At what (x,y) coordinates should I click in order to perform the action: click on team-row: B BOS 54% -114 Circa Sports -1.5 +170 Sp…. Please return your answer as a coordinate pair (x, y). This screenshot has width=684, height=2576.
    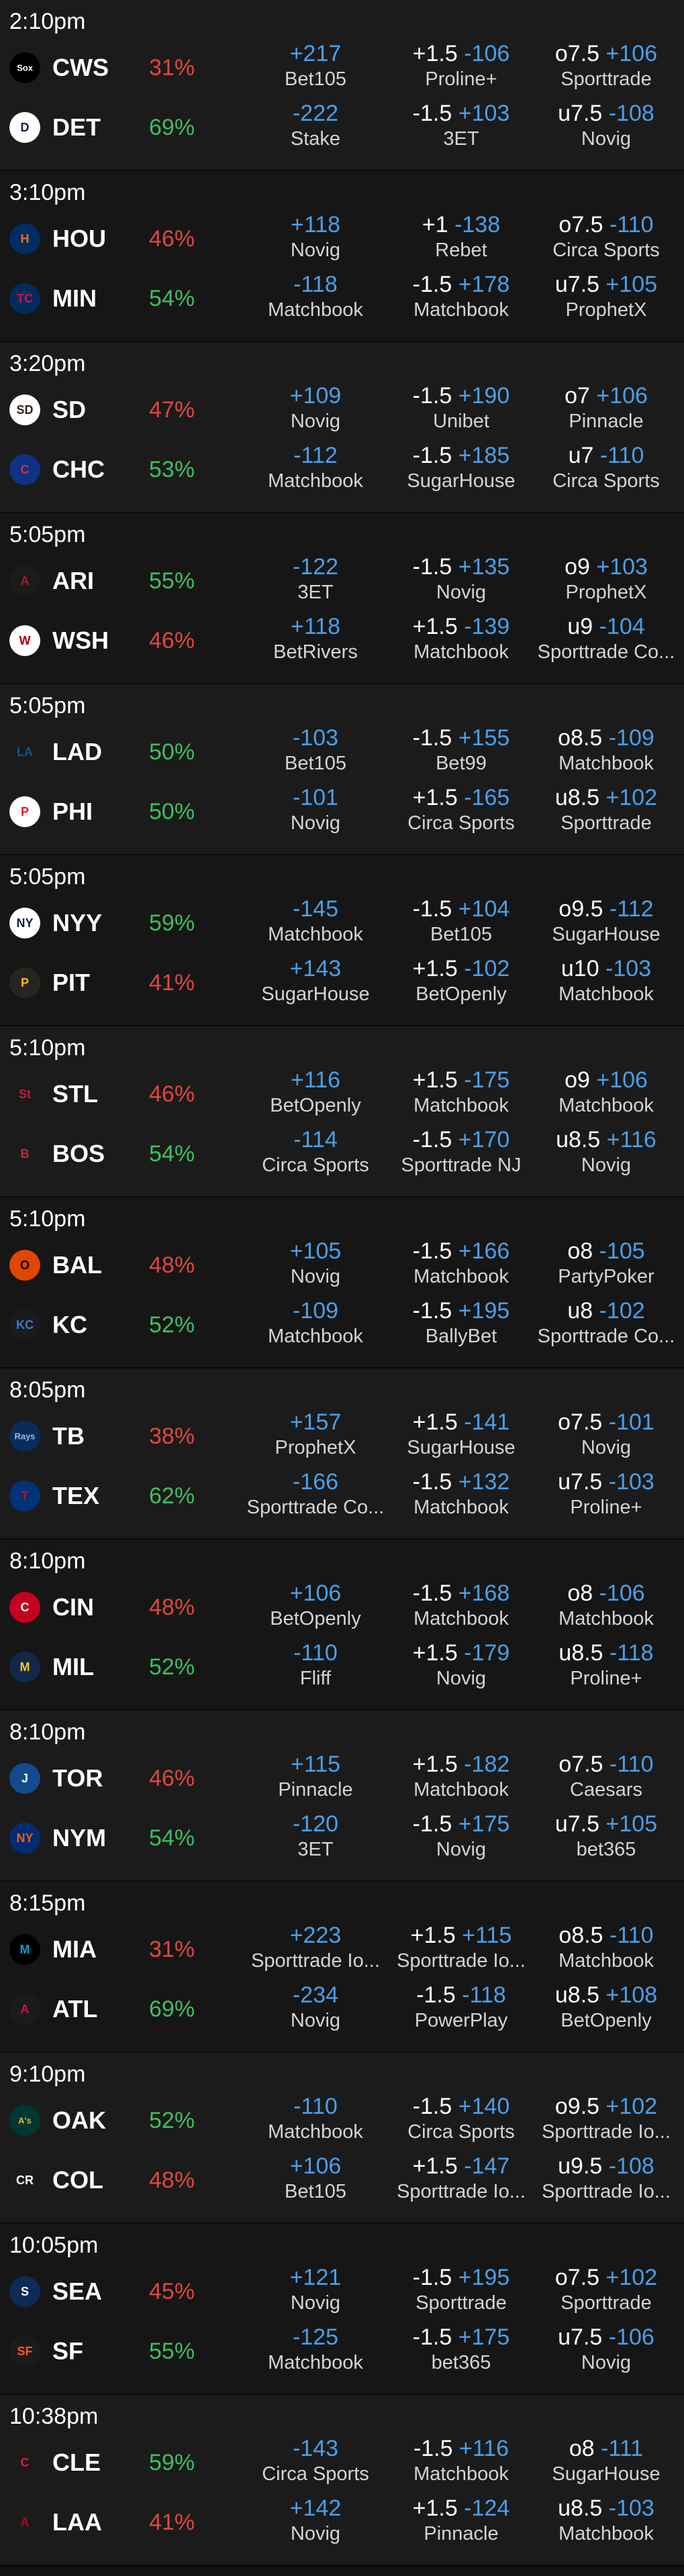
    Looking at the image, I should click on (342, 1153).